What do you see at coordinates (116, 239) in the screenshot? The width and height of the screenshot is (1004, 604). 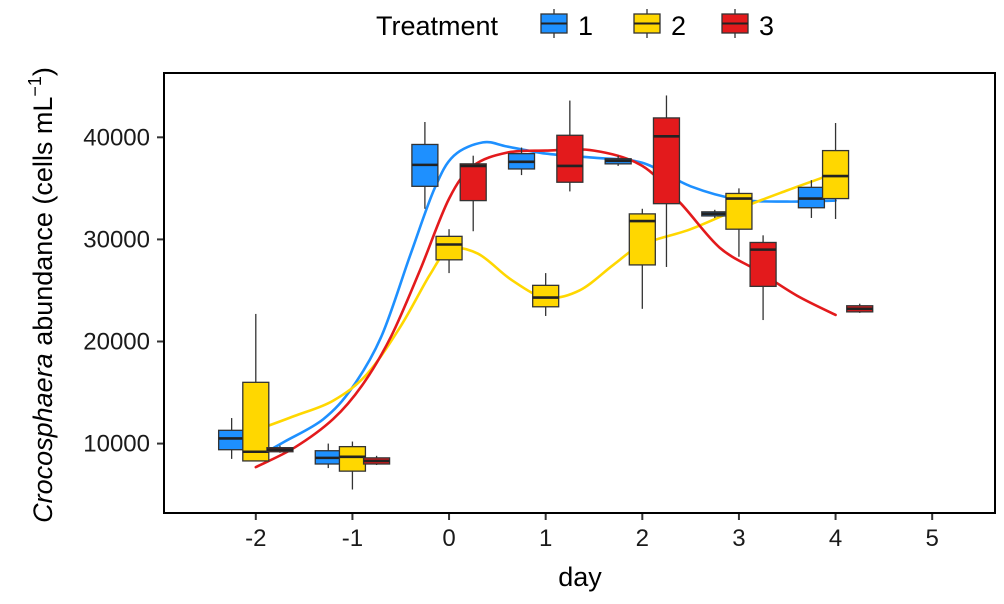 I see `y-tick-label: 30000` at bounding box center [116, 239].